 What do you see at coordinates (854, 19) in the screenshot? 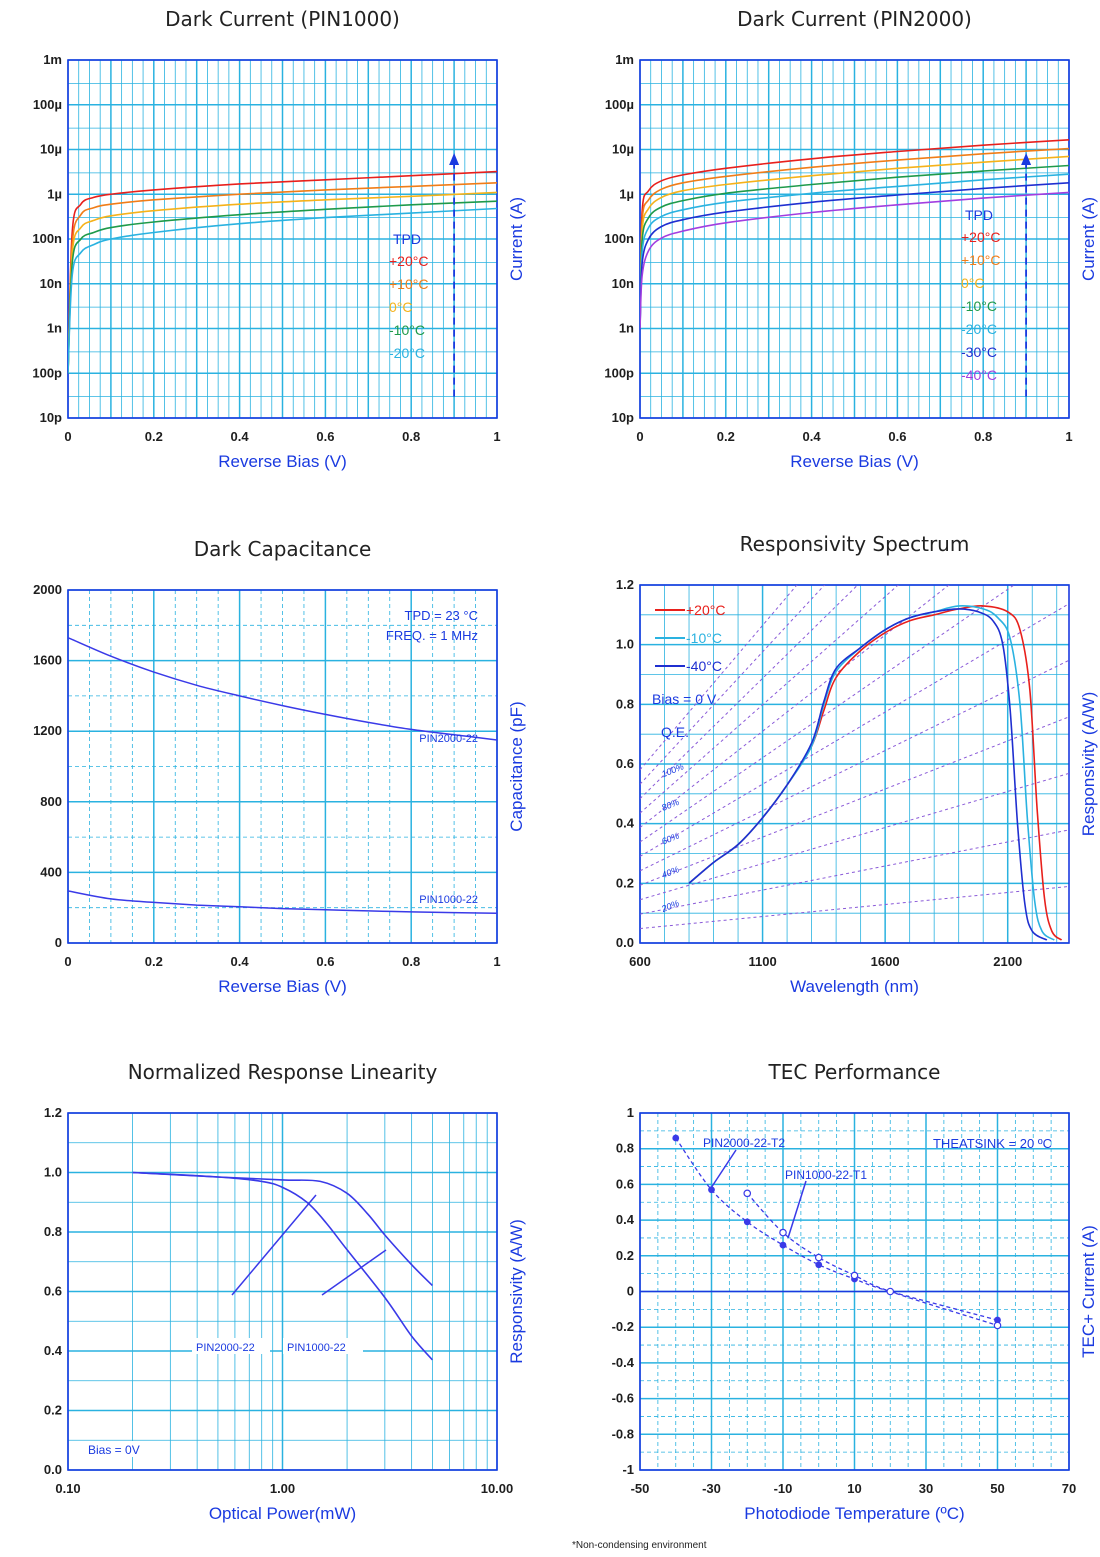
I see `chart-title: Dark Current (PIN2000)` at bounding box center [854, 19].